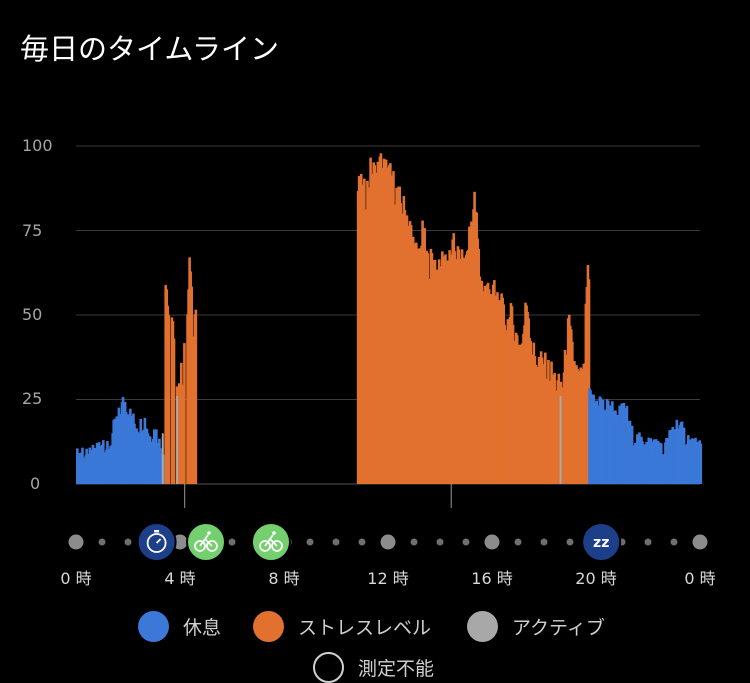 The height and width of the screenshot is (683, 750). I want to click on legend-label: 測定不能, so click(396, 669).